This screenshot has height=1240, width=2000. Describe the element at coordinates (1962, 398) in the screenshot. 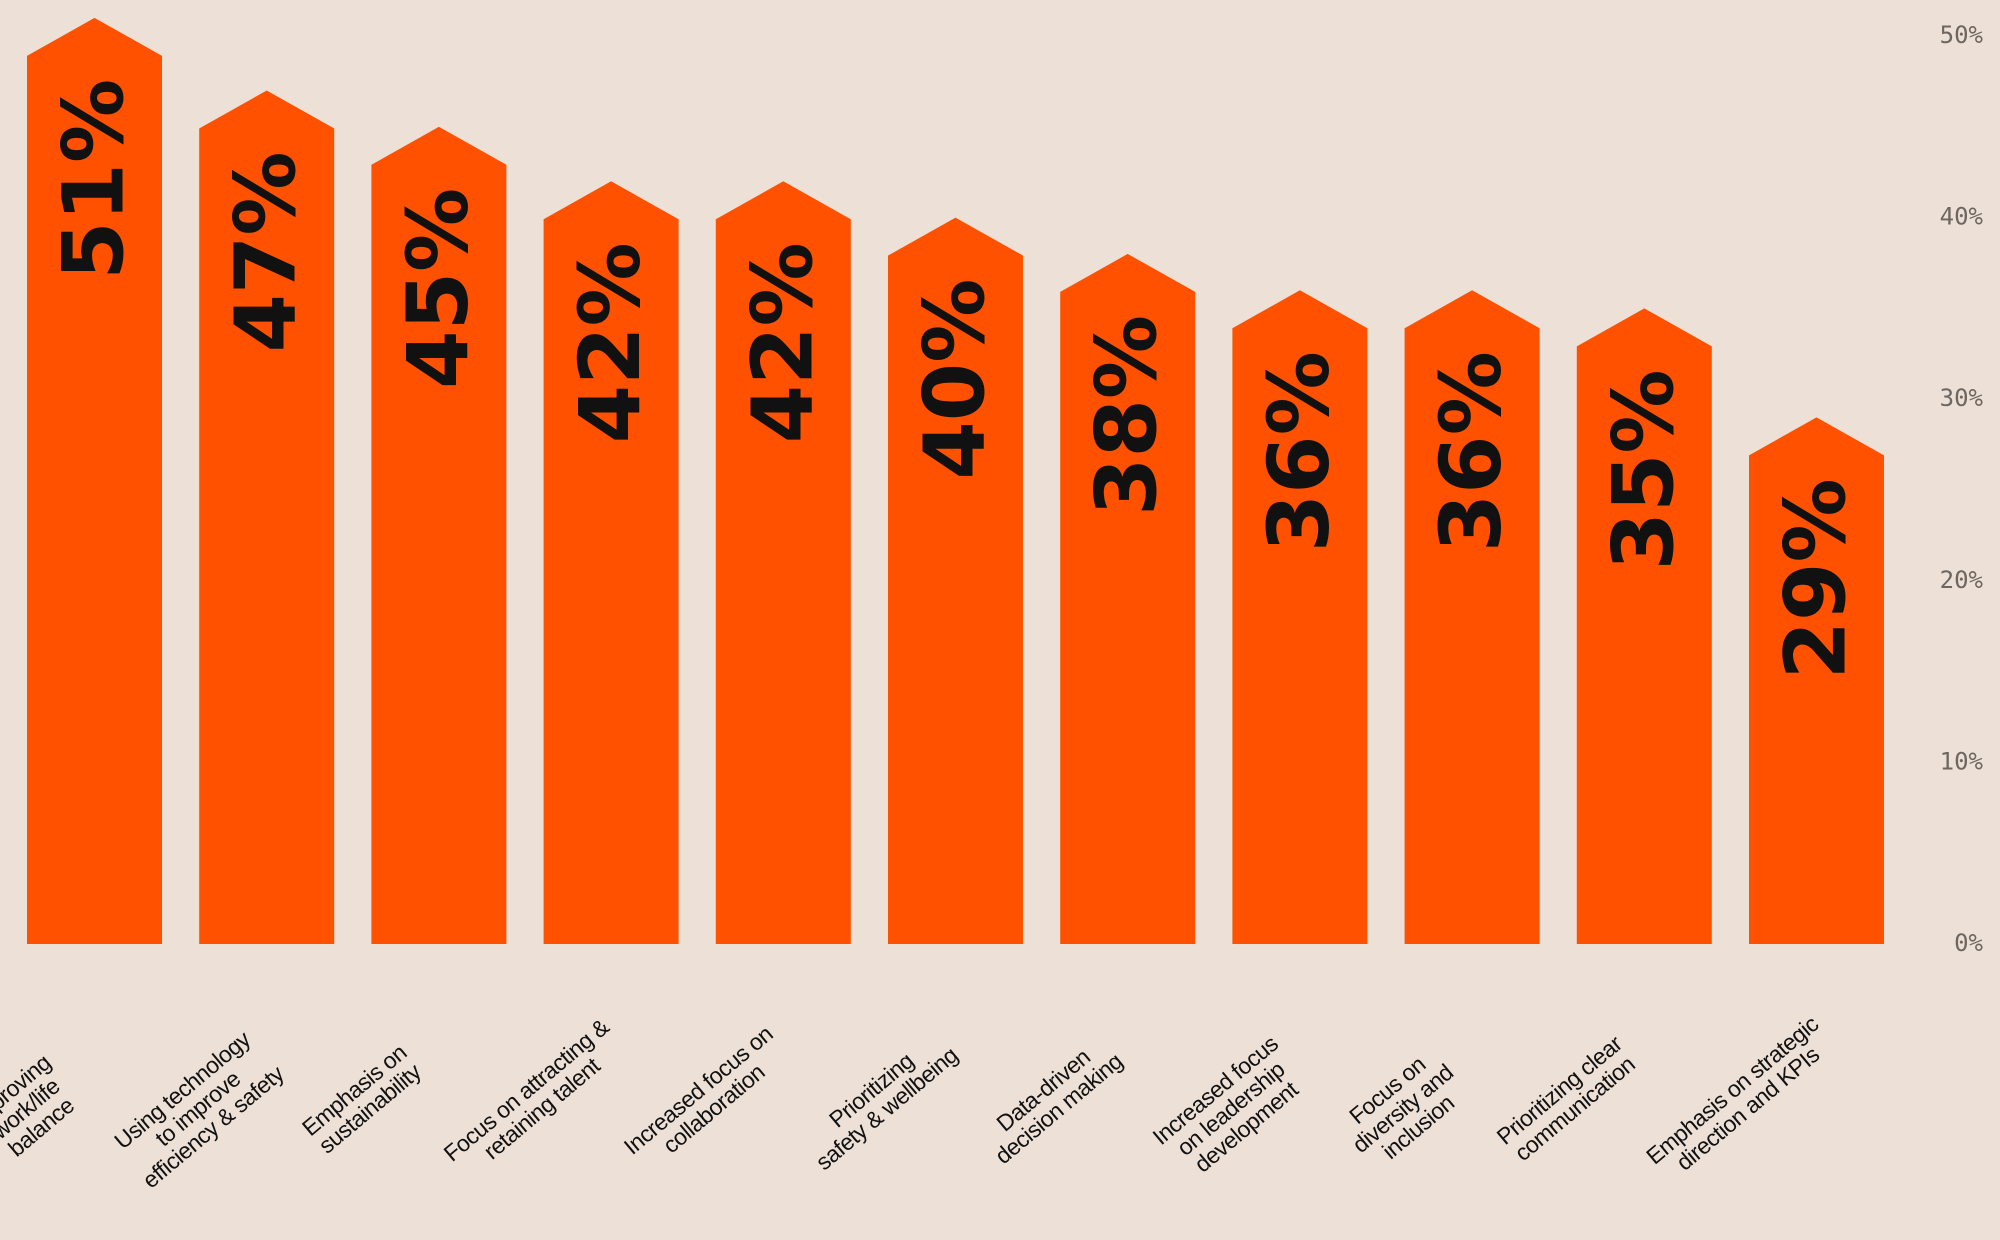

I see `y-tick-label: 30%` at that location.